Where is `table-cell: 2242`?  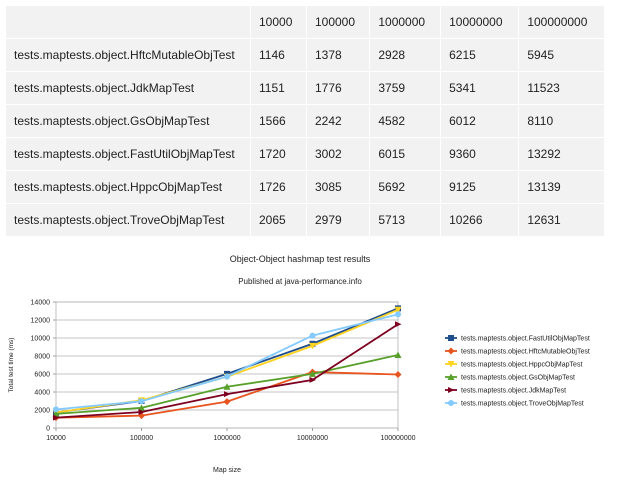 table-cell: 2242 is located at coordinates (338, 121).